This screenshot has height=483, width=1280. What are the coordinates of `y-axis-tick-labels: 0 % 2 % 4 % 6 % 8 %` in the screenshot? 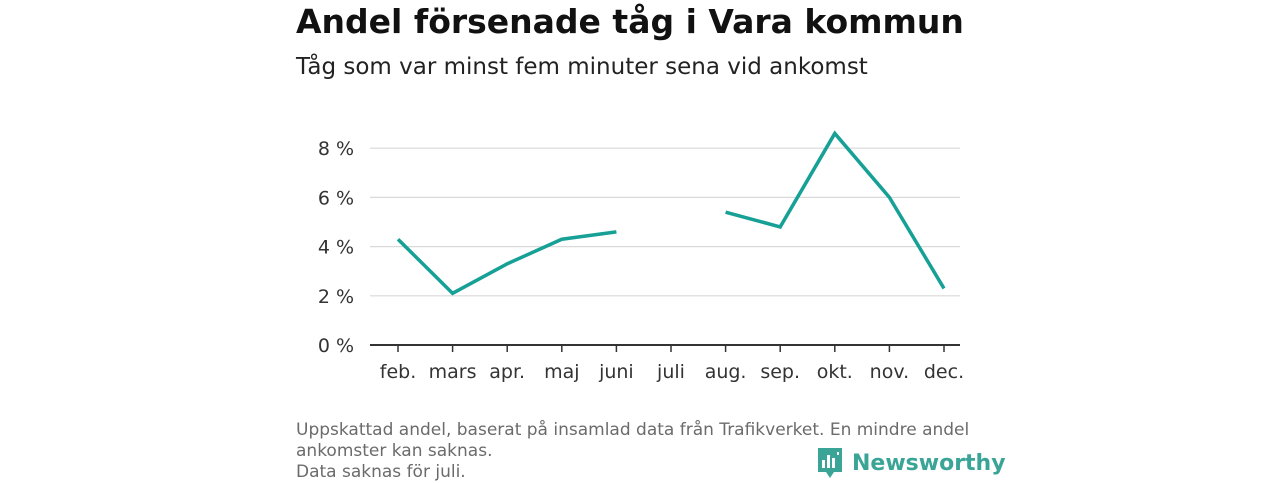 It's located at (336, 247).